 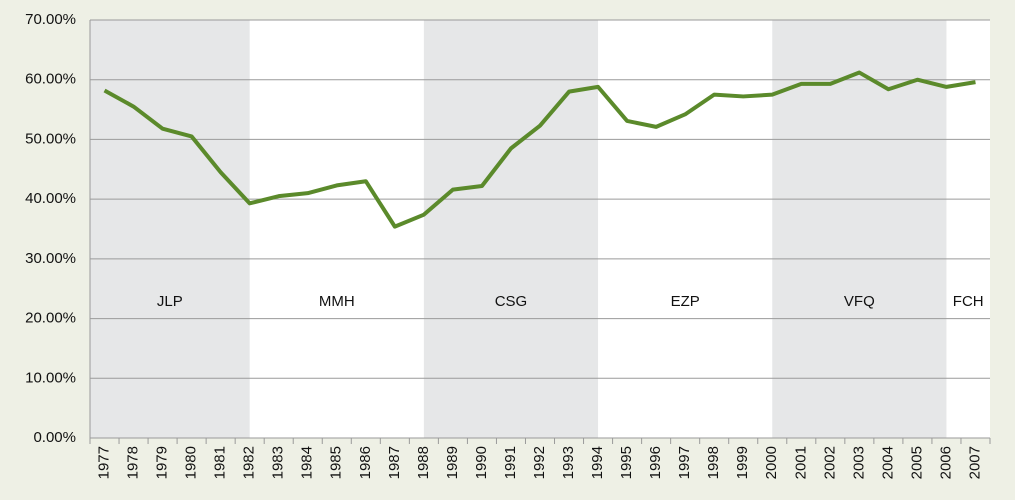 What do you see at coordinates (249, 462) in the screenshot?
I see `x-tick-label: 1982` at bounding box center [249, 462].